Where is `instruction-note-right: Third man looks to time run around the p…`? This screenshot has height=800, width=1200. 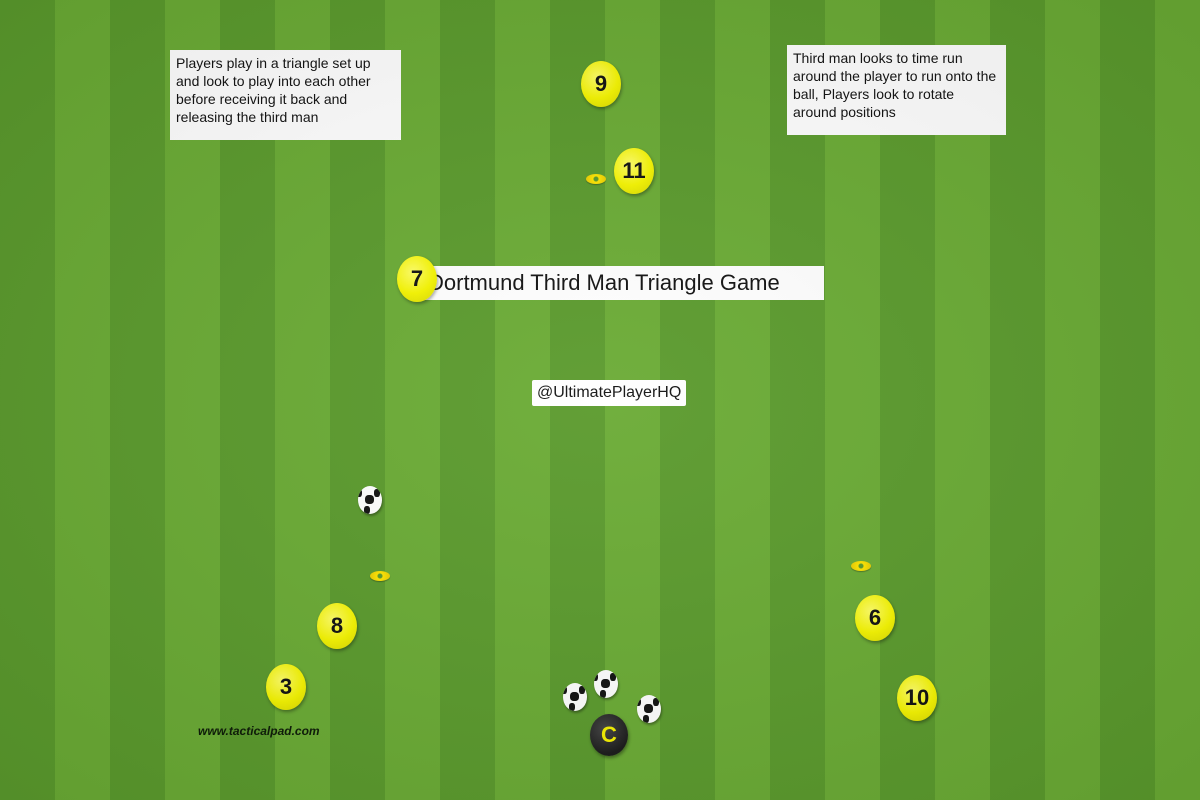
instruction-note-right: Third man looks to time run around the p… is located at coordinates (896, 90).